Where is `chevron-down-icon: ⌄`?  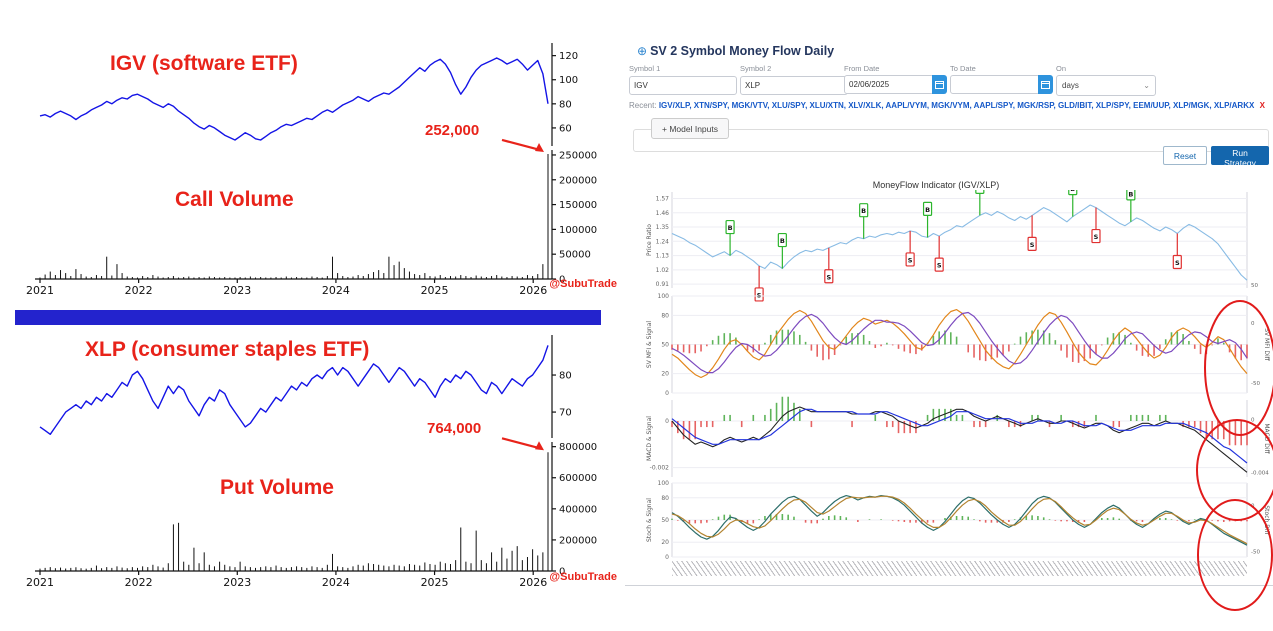 chevron-down-icon: ⌄ is located at coordinates (1146, 85).